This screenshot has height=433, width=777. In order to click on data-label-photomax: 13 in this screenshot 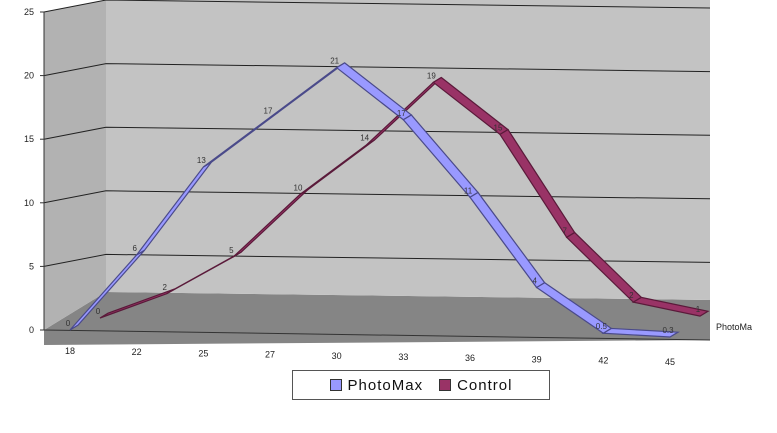, I will do `click(201, 160)`.